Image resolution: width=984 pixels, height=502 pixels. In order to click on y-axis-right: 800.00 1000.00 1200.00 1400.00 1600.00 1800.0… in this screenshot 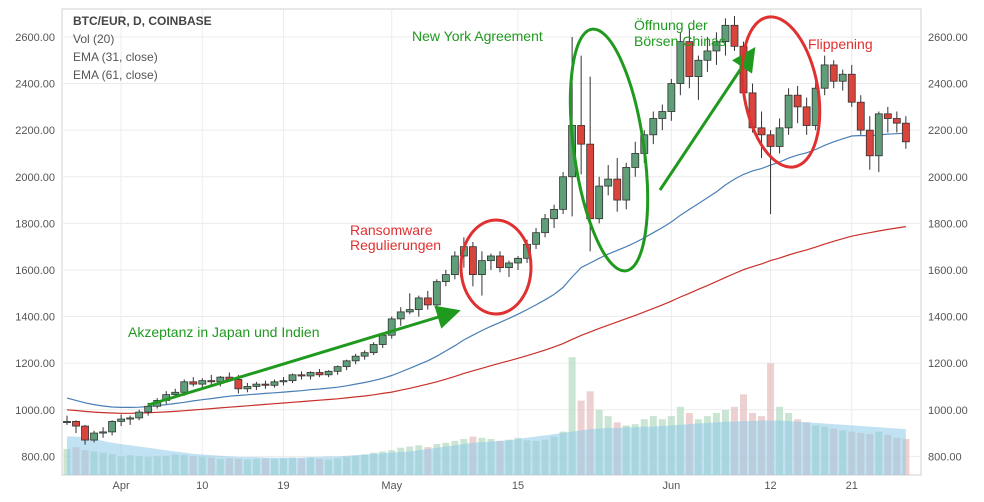, I will do `click(948, 247)`.